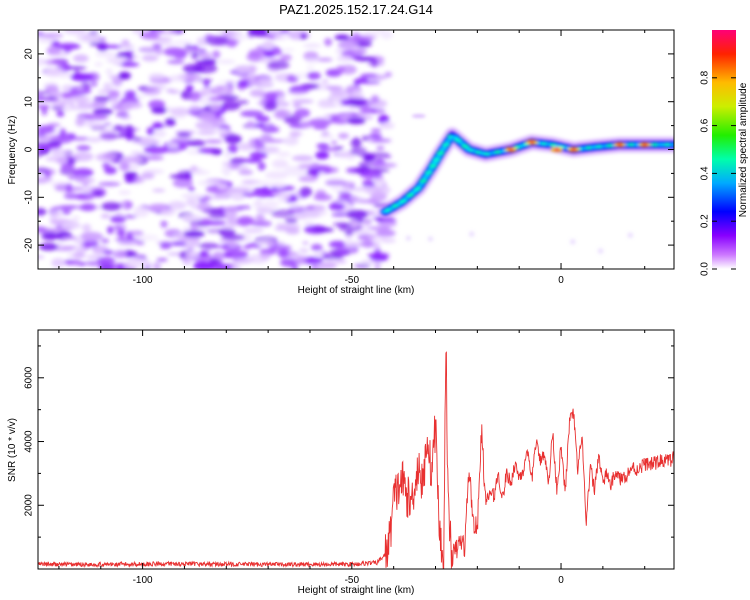 The image size is (750, 600). What do you see at coordinates (705, 173) in the screenshot?
I see `colorbar-tick-label: 0.4` at bounding box center [705, 173].